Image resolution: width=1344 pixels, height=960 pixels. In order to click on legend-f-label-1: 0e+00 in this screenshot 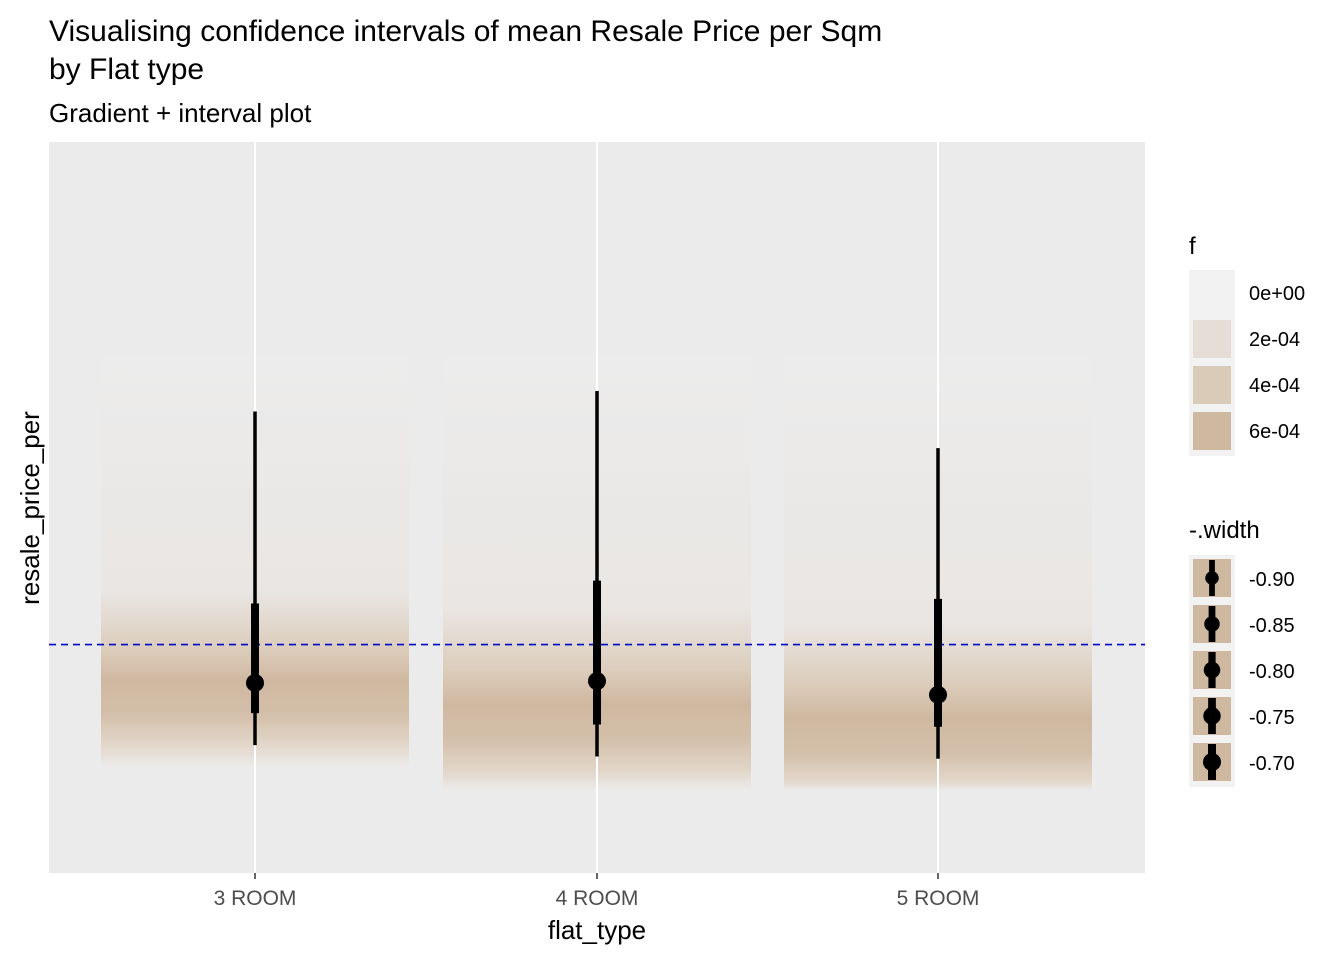, I will do `click(1277, 294)`.